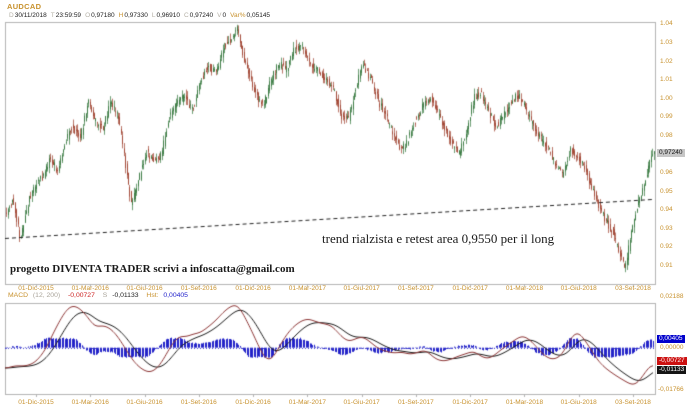 Image resolution: width=700 pixels, height=414 pixels. Describe the element at coordinates (416, 402) in the screenshot. I see `bottom-date-axis-label: 01-Set-2017` at that location.